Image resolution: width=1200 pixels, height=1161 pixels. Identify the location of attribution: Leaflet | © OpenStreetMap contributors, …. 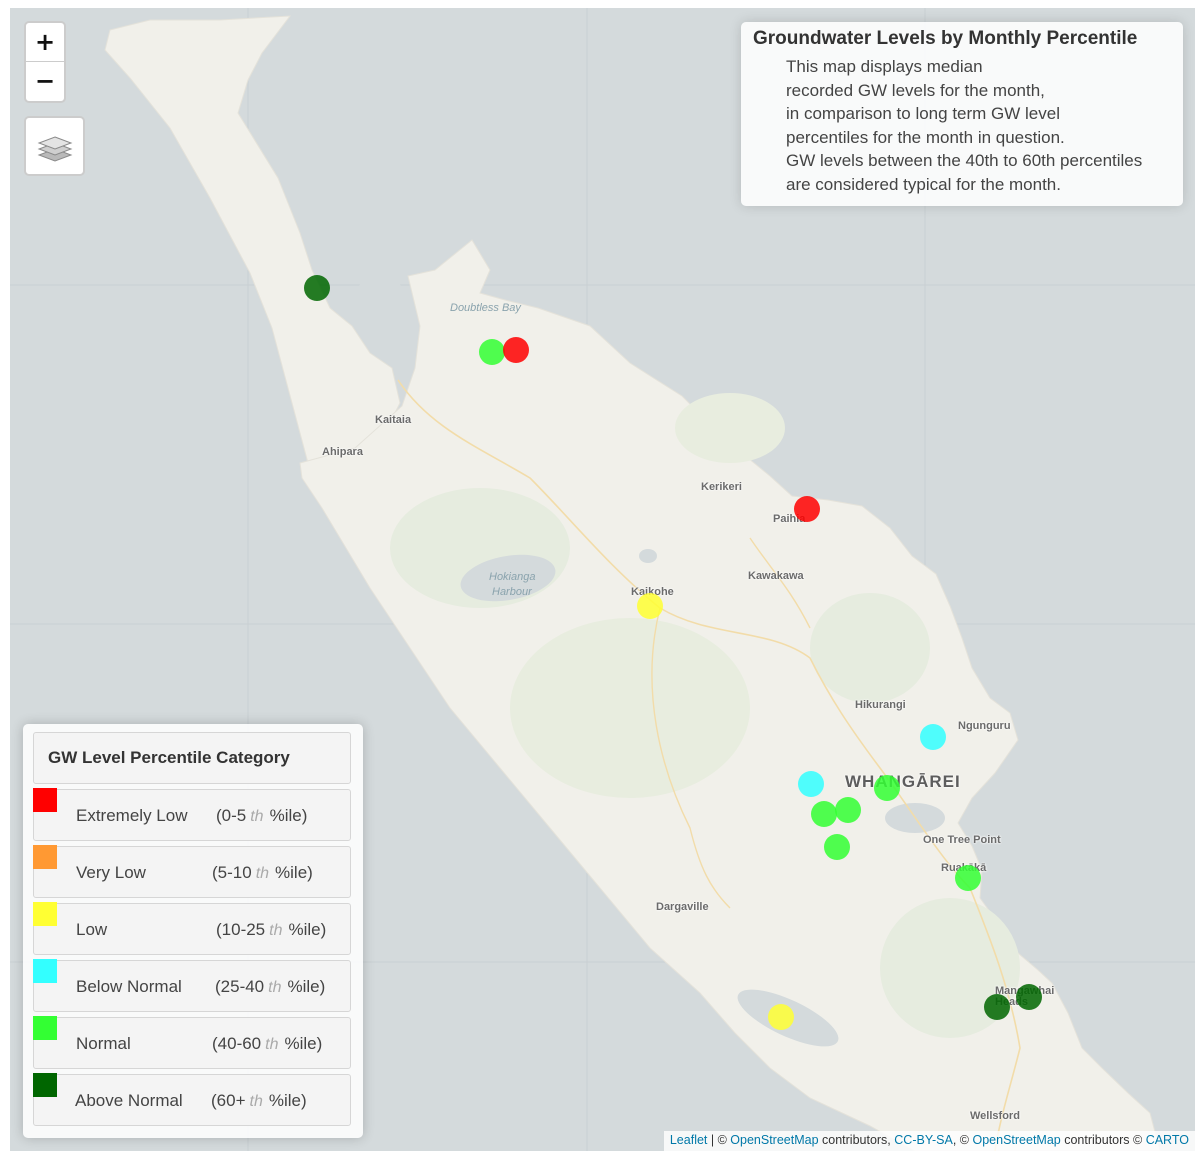
(929, 1141).